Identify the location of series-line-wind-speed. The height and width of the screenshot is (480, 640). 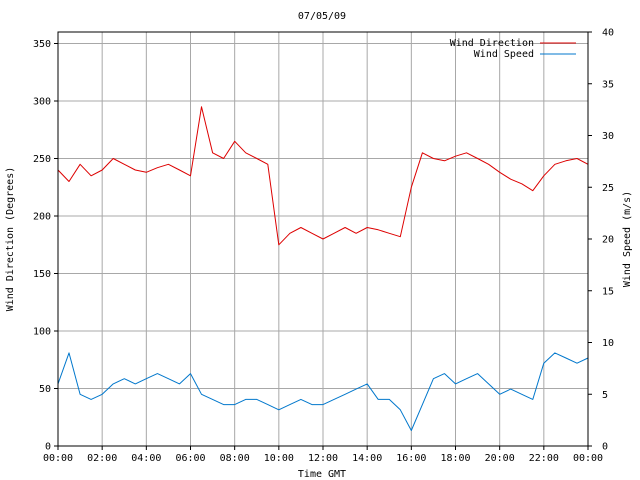
(323, 391).